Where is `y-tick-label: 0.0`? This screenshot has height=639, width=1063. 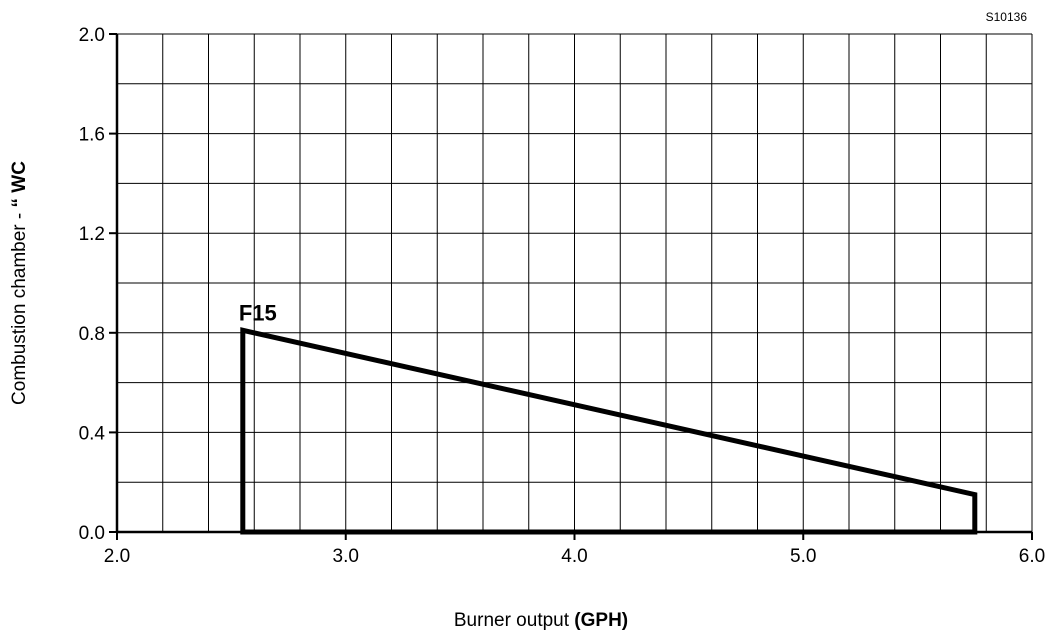
y-tick-label: 0.0 is located at coordinates (92, 533).